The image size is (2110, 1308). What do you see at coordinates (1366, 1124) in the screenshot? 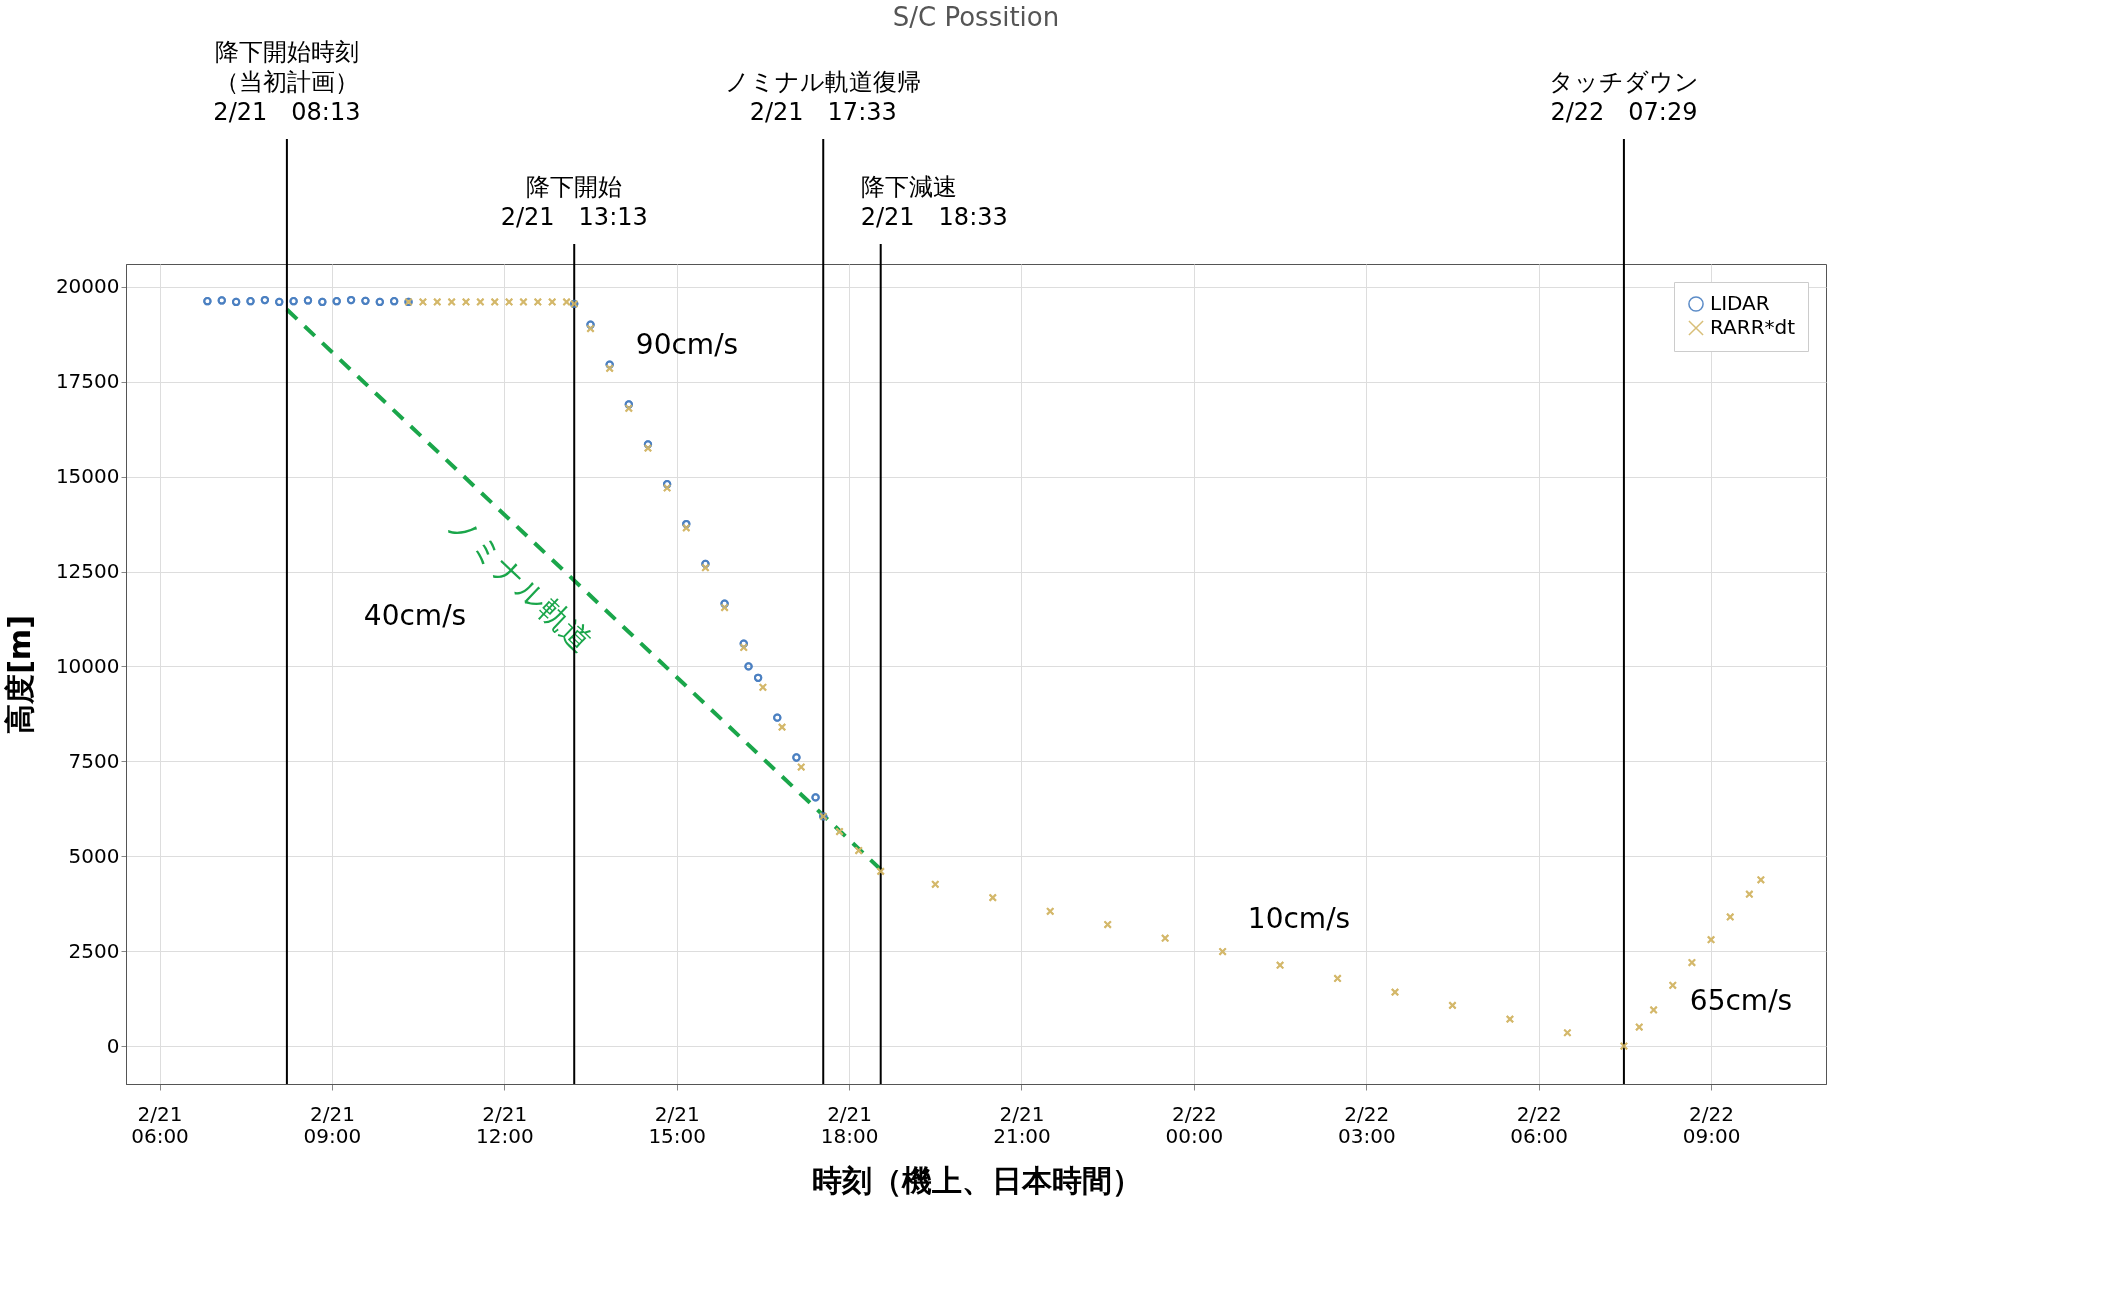
I see `x-tick-label: 2/22 03:00` at bounding box center [1366, 1124].